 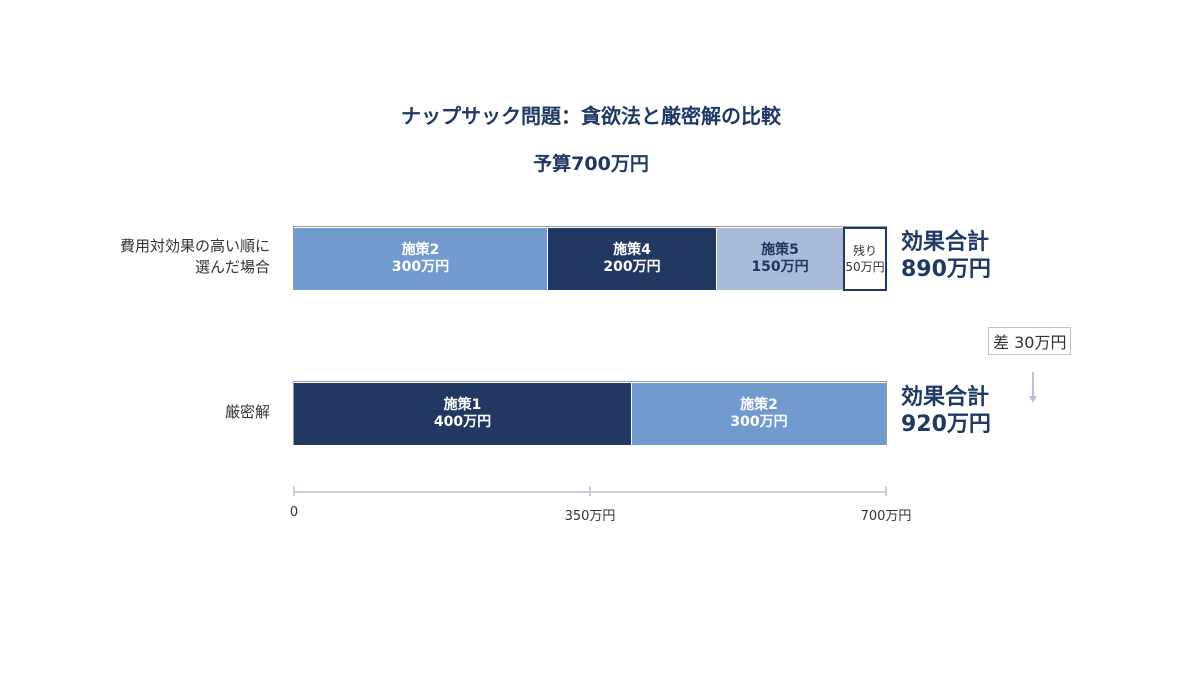 What do you see at coordinates (865, 267) in the screenshot?
I see `segment-value: 50万円` at bounding box center [865, 267].